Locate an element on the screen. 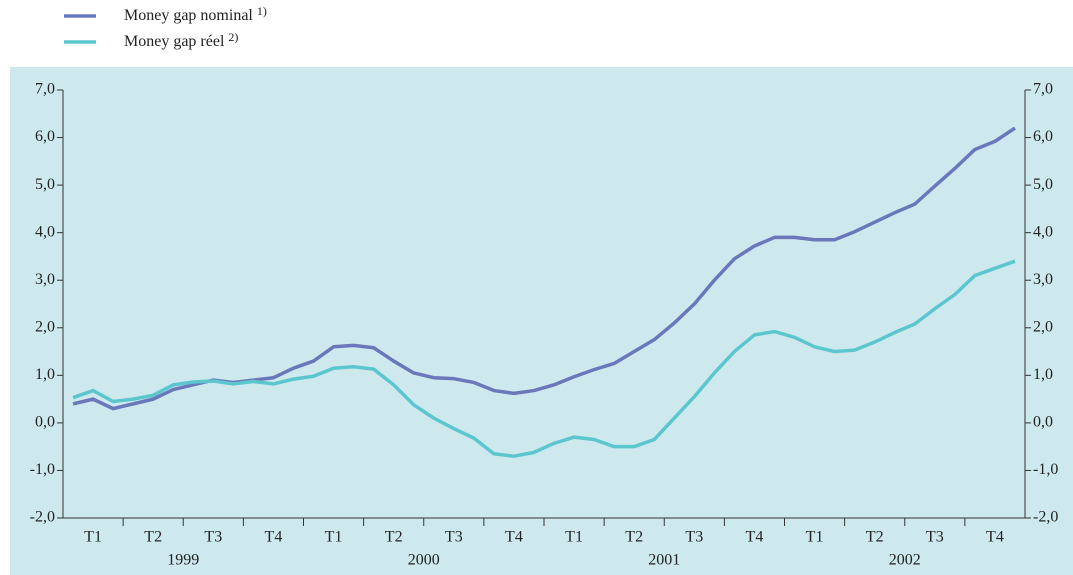  y2-tick-label: -2,0 is located at coordinates (1045, 517).